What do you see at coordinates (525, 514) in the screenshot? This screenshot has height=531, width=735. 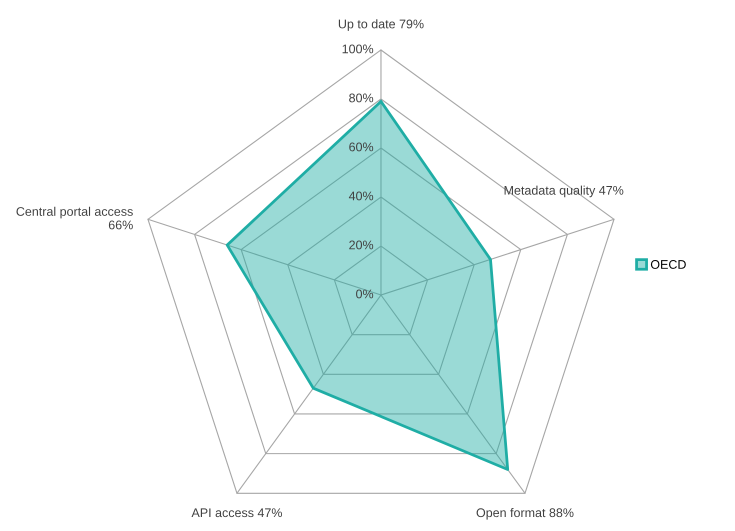 I see `spoke-label: Open format 88%` at bounding box center [525, 514].